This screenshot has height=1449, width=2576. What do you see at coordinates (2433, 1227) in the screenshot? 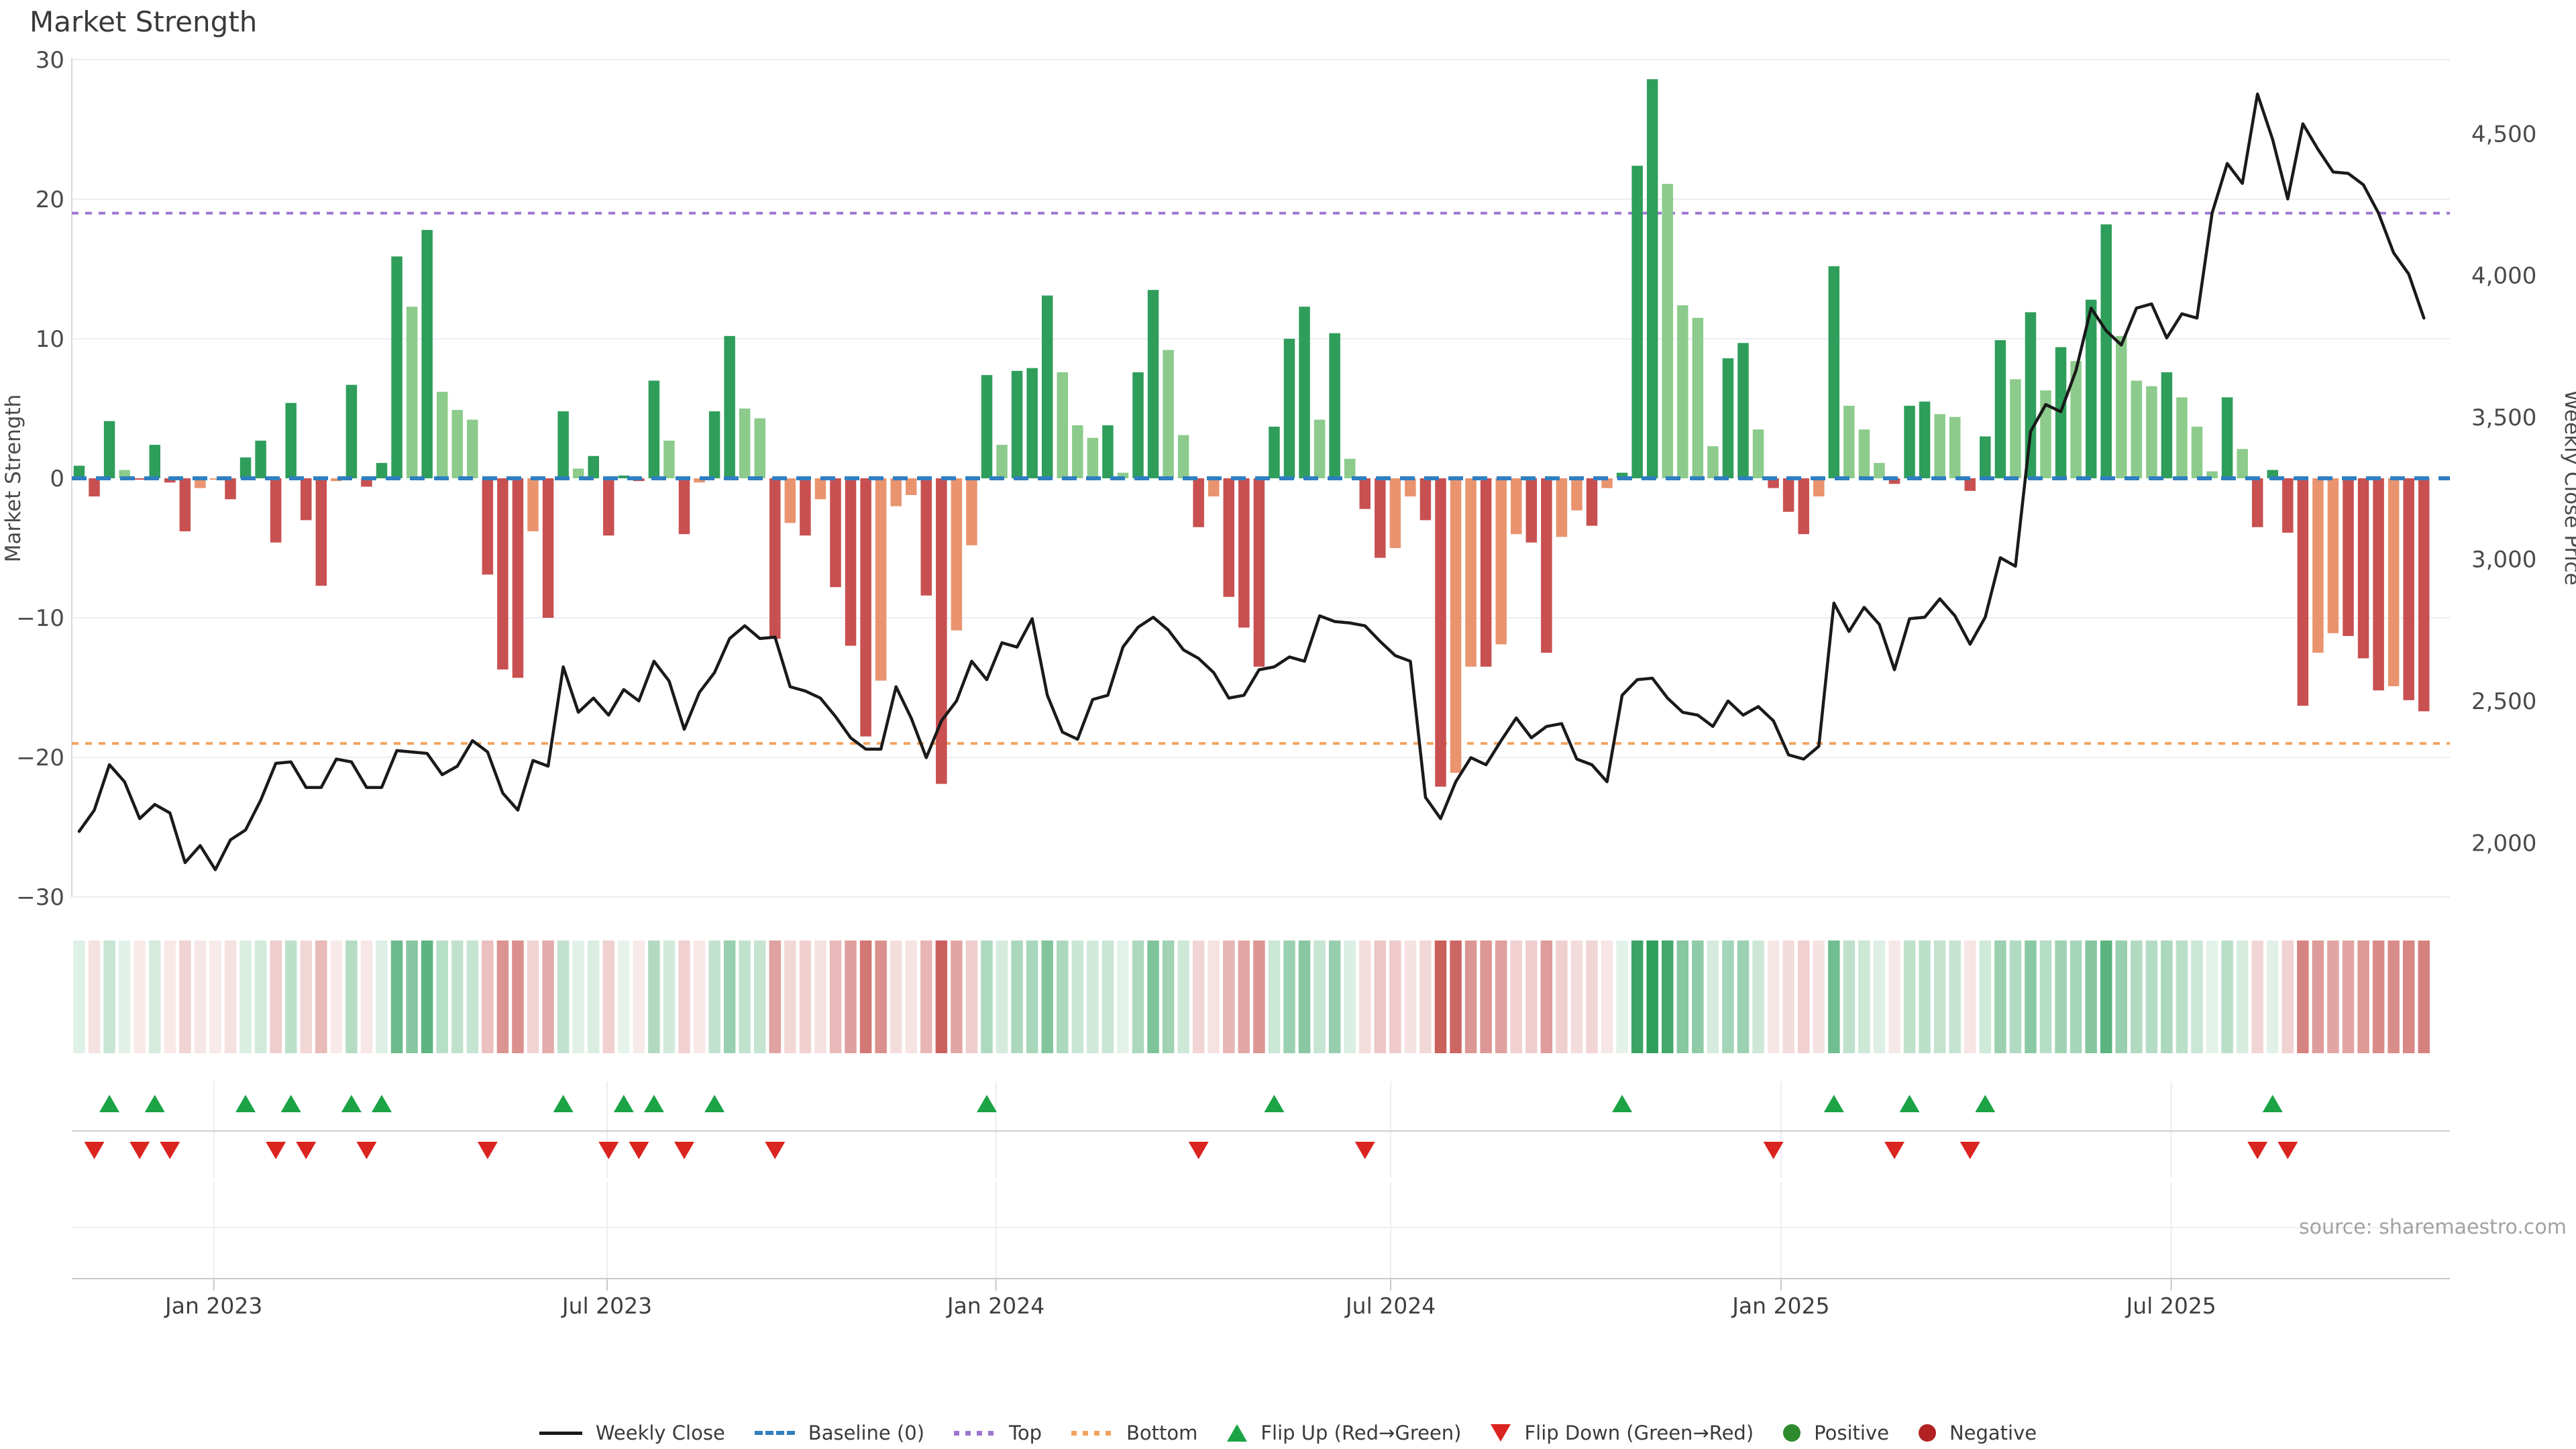
I see `source-note: source: sharemaestro.com` at bounding box center [2433, 1227].